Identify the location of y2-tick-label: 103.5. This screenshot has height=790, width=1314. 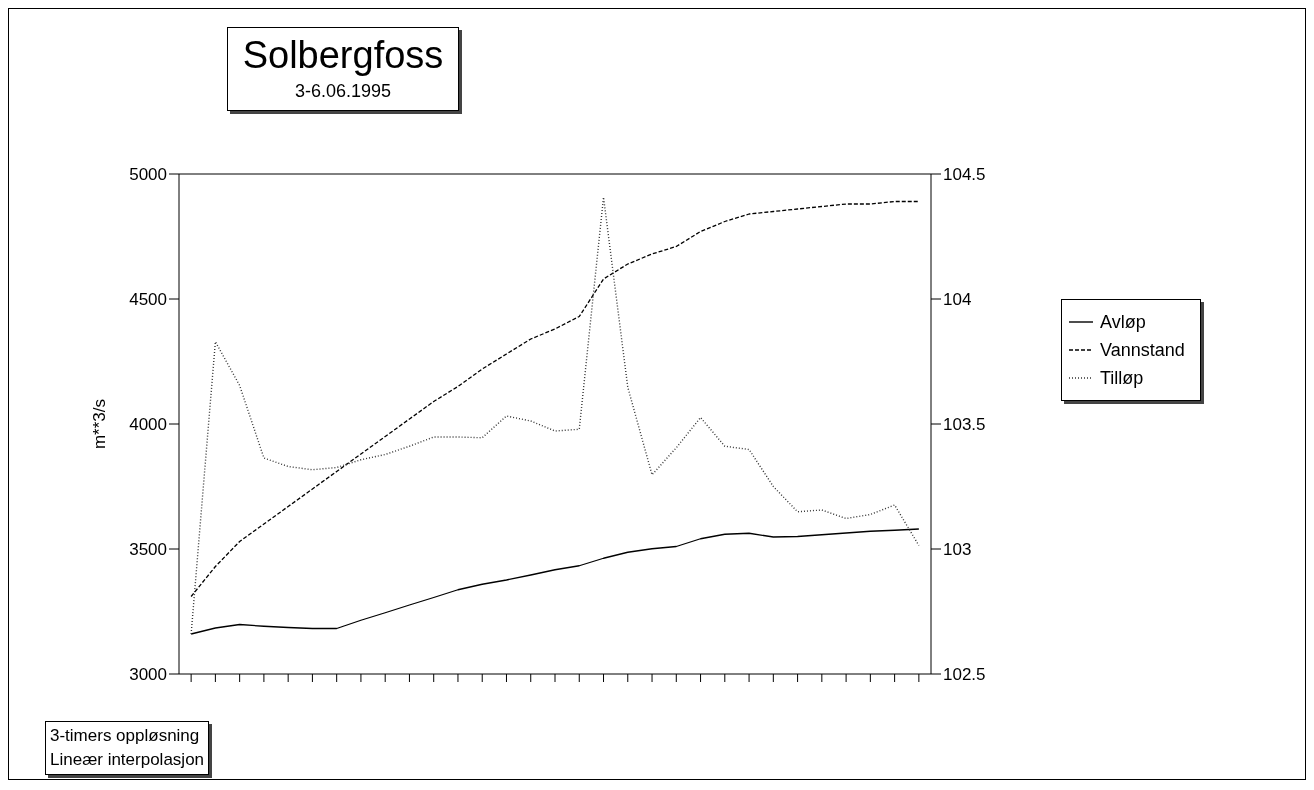
(964, 425).